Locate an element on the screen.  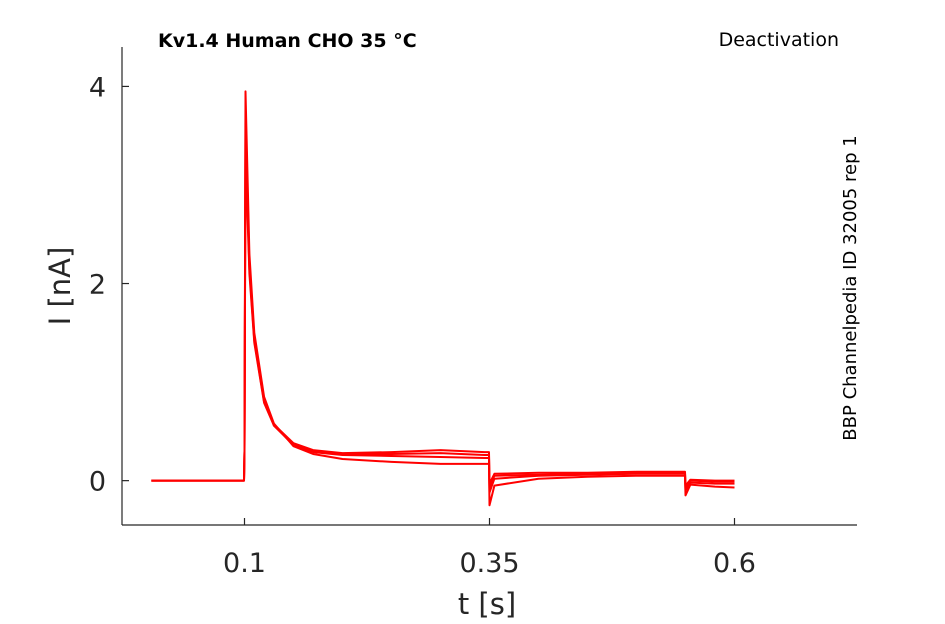
x-tick-label: 0.35 is located at coordinates (489, 563).